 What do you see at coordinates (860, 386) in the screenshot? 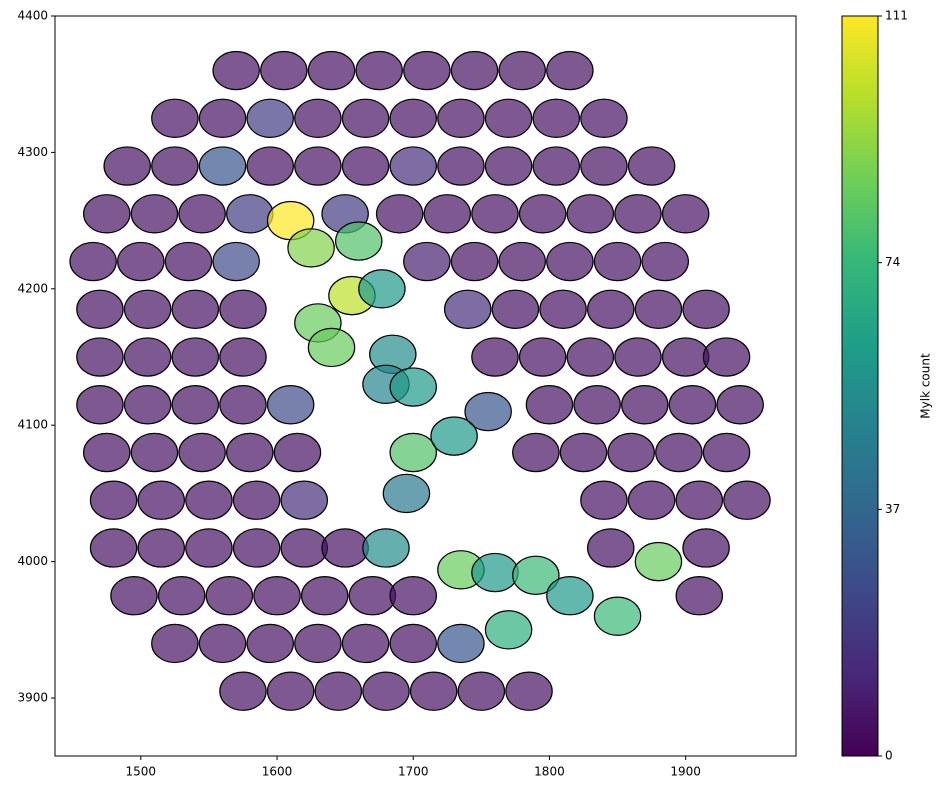
I see `colorbar` at bounding box center [860, 386].